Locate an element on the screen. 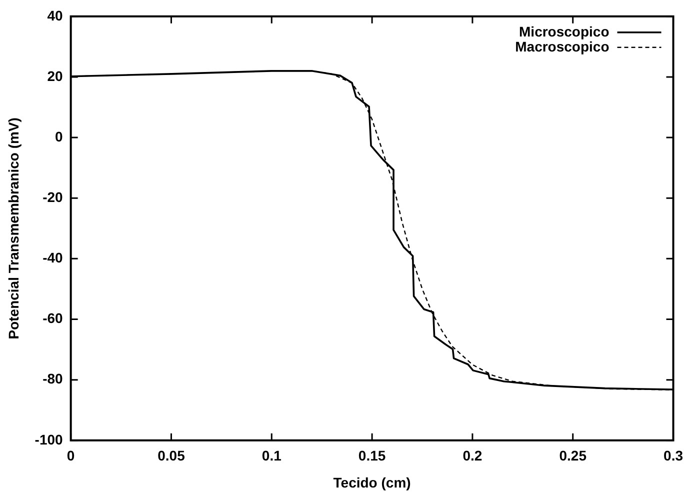  legend-label: Microscopico is located at coordinates (564, 31).